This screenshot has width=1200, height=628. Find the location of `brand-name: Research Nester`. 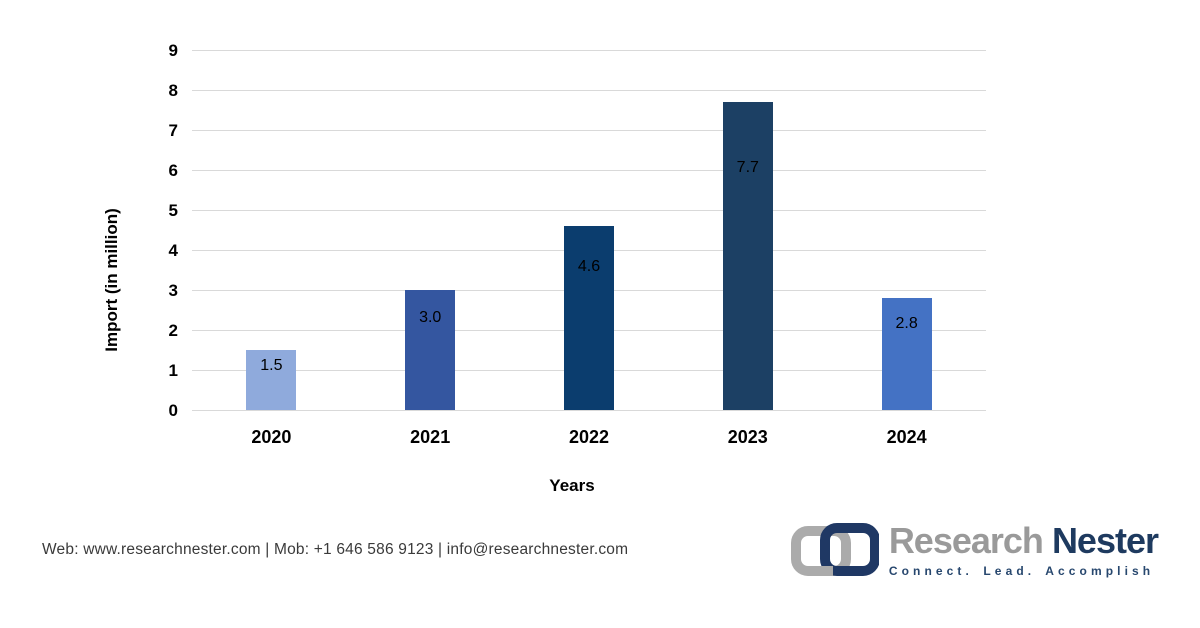

brand-name: Research Nester is located at coordinates (1023, 540).